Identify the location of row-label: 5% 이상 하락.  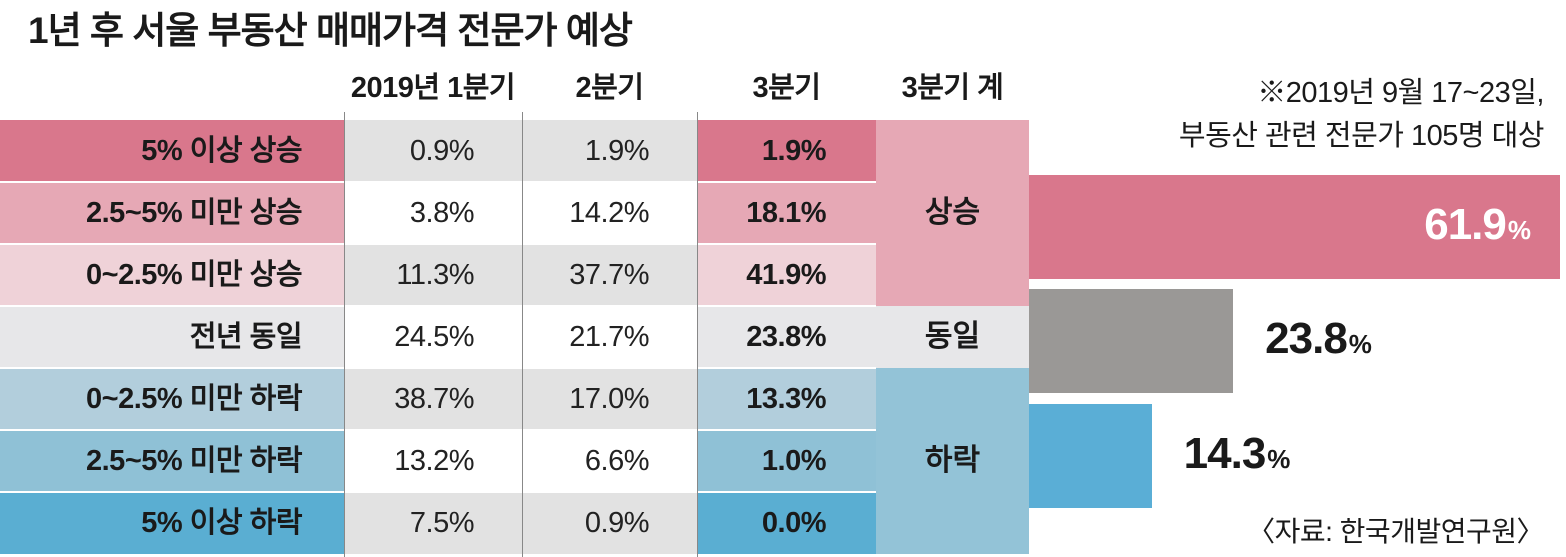
(172, 523).